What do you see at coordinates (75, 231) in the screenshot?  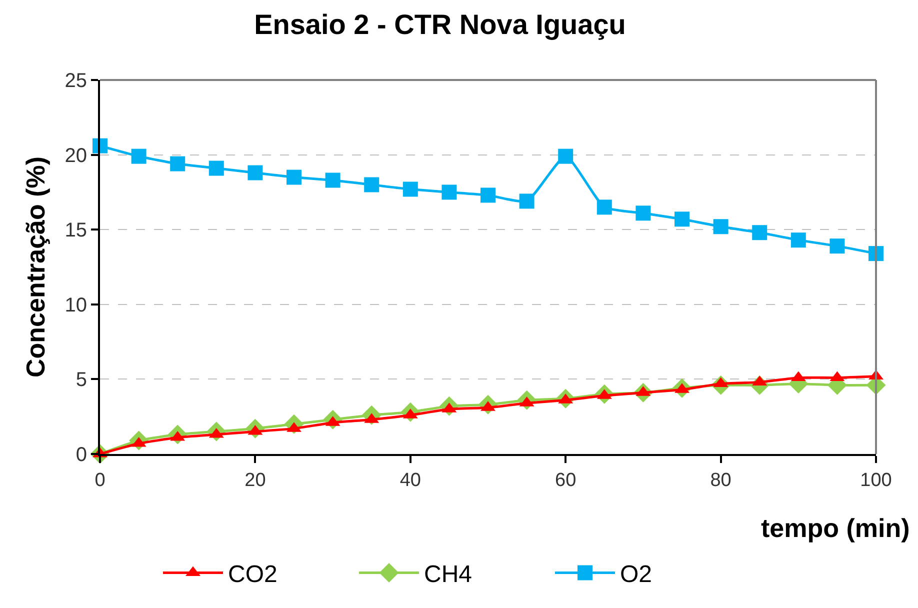 I see `y-tick-label: 15` at bounding box center [75, 231].